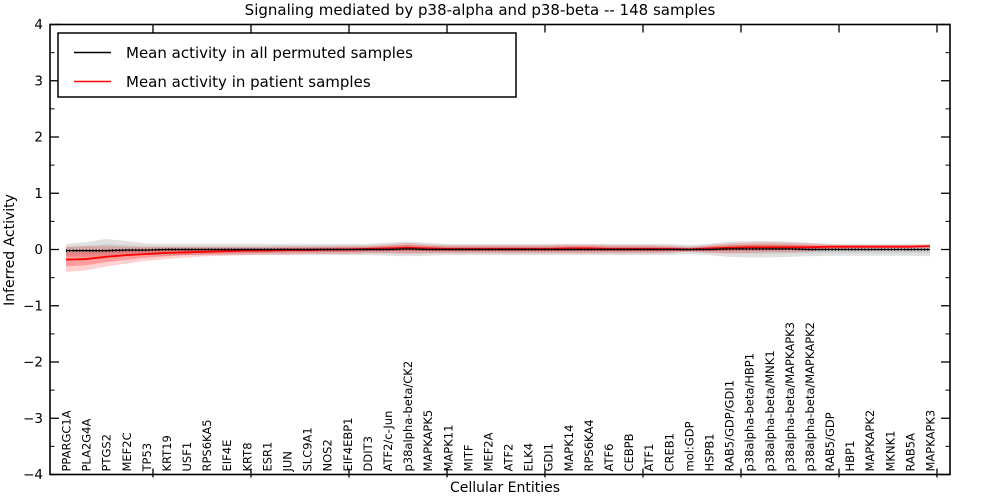 Image resolution: width=1000 pixels, height=500 pixels. I want to click on x-category-label: MKNK1, so click(890, 451).